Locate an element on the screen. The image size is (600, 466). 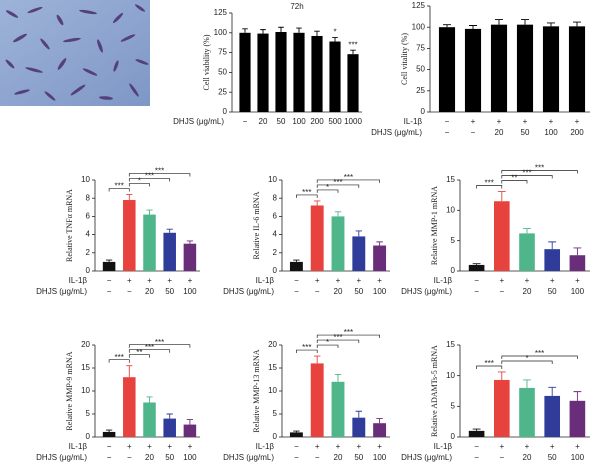
micrograph is located at coordinates (75, 53).